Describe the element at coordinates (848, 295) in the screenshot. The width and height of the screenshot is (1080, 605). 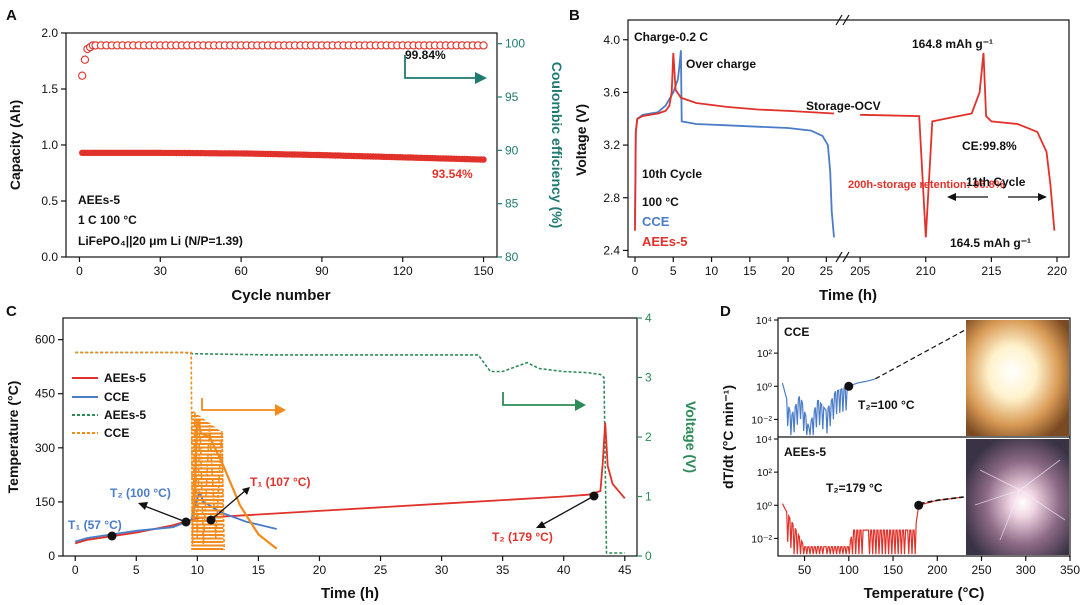
I see `panel-b-xlabel: Time (h)` at that location.